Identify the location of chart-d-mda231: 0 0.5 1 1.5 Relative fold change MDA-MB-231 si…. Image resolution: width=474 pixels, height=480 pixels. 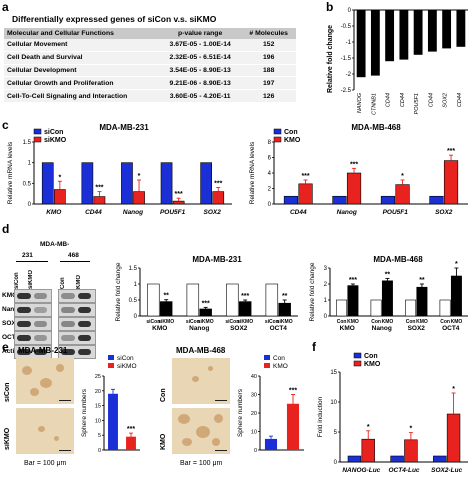
(206, 293).